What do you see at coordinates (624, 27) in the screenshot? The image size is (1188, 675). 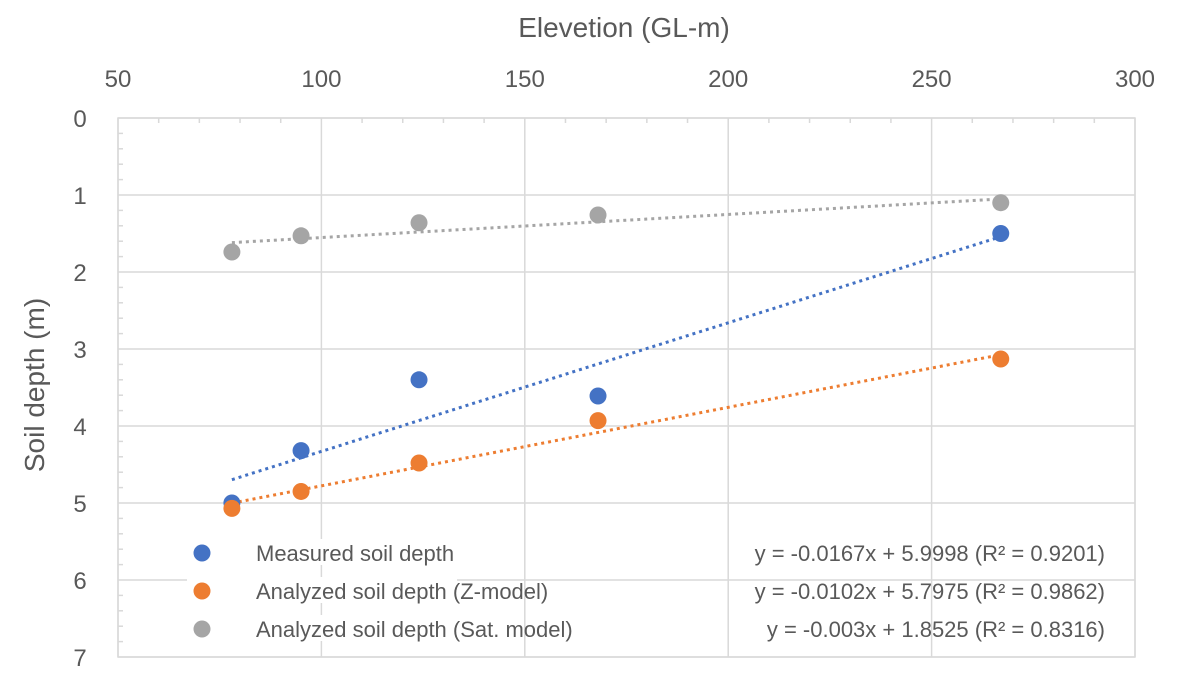 I see `x-axis-title: Elevetion (GL-m)` at bounding box center [624, 27].